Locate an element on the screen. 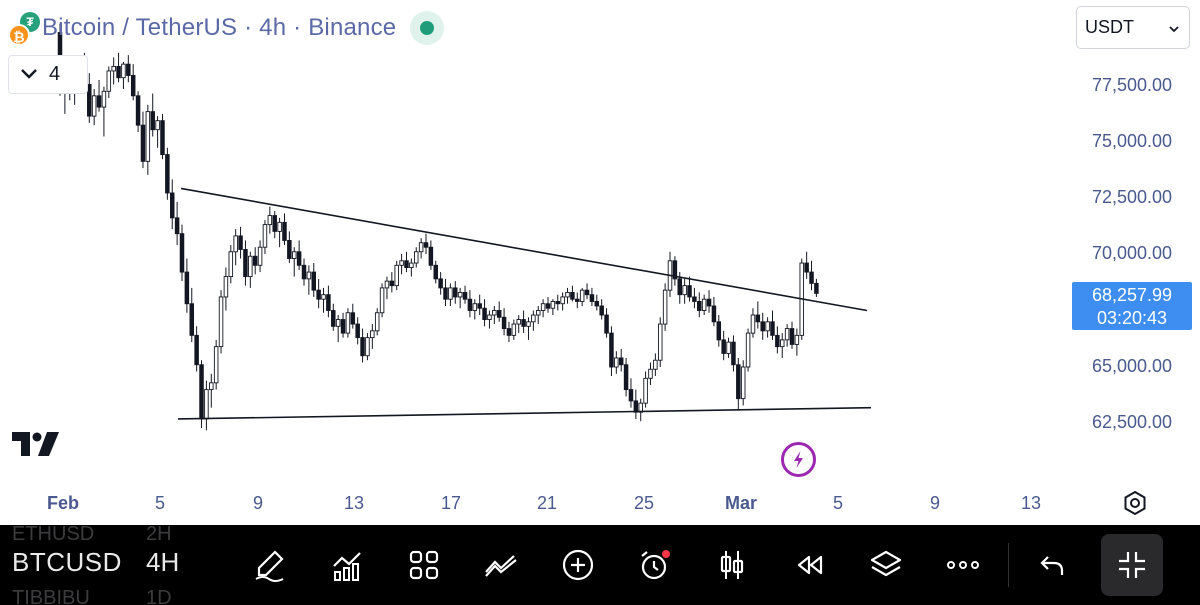  compare-button is located at coordinates (501, 565).